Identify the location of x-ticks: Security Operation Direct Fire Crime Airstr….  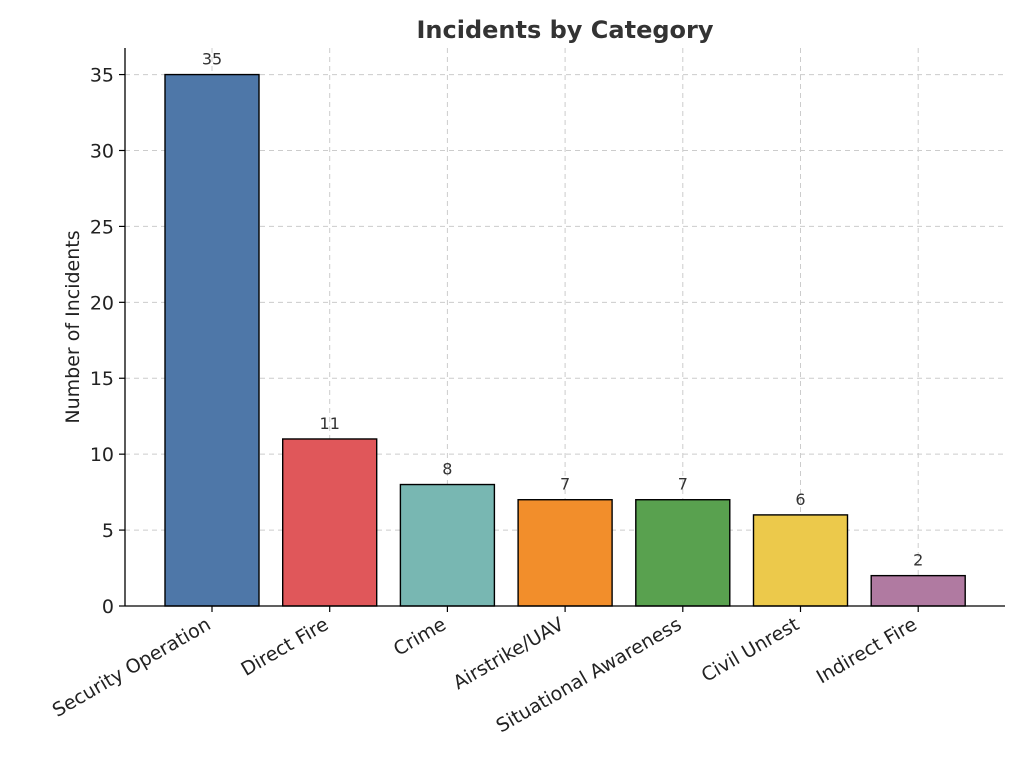
(485, 671).